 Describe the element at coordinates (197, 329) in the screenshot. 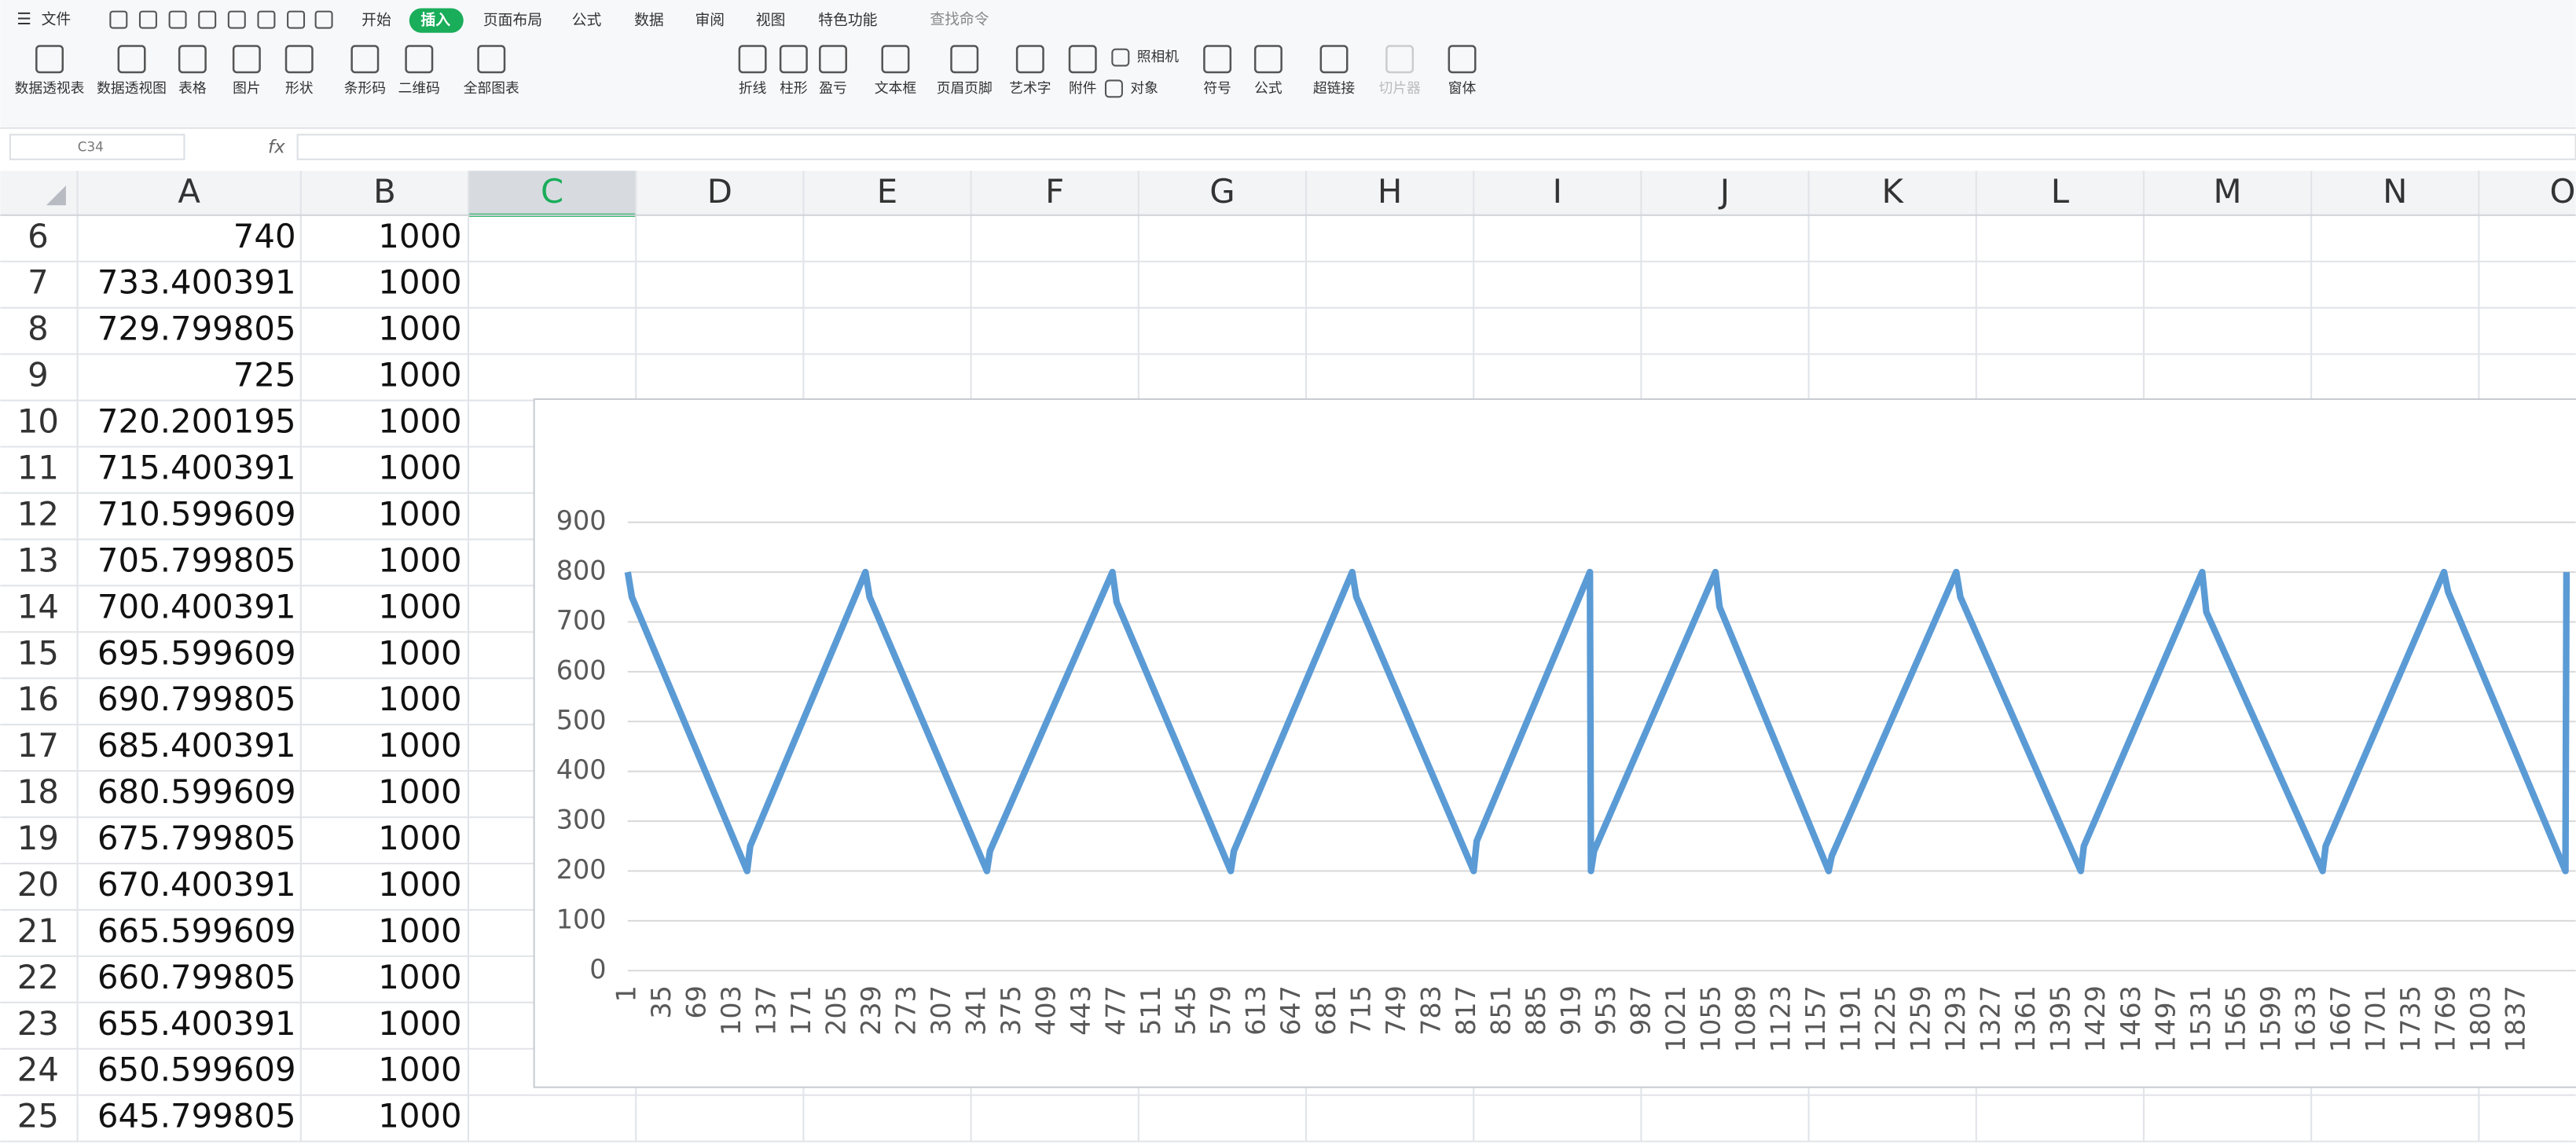

I see `cell-a: 729.799805` at that location.